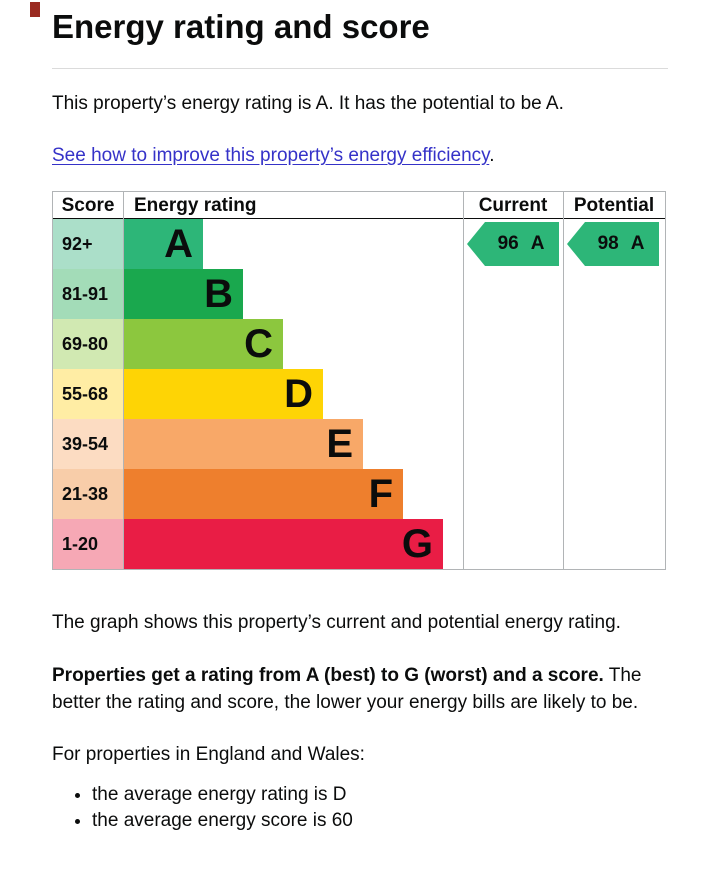 The image size is (720, 869). Describe the element at coordinates (195, 205) in the screenshot. I see `column-header-energy-rating: Energy rating` at that location.